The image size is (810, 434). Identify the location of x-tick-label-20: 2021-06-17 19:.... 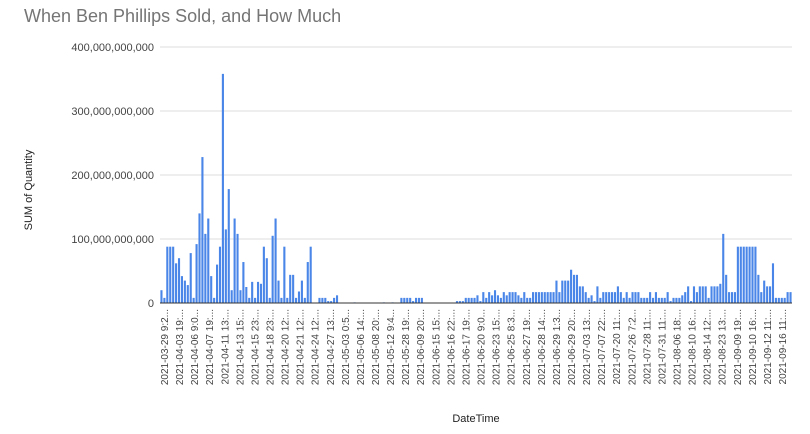
(466, 347).